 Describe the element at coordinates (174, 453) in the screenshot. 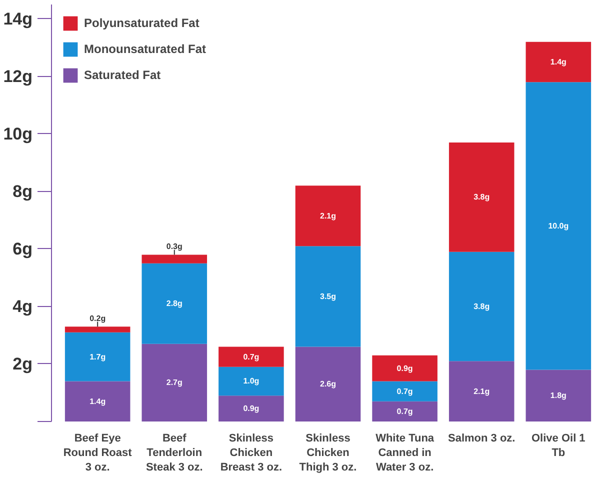

I see `x-tick-label: Beef Tenderloin Steak 3 oz.` at that location.